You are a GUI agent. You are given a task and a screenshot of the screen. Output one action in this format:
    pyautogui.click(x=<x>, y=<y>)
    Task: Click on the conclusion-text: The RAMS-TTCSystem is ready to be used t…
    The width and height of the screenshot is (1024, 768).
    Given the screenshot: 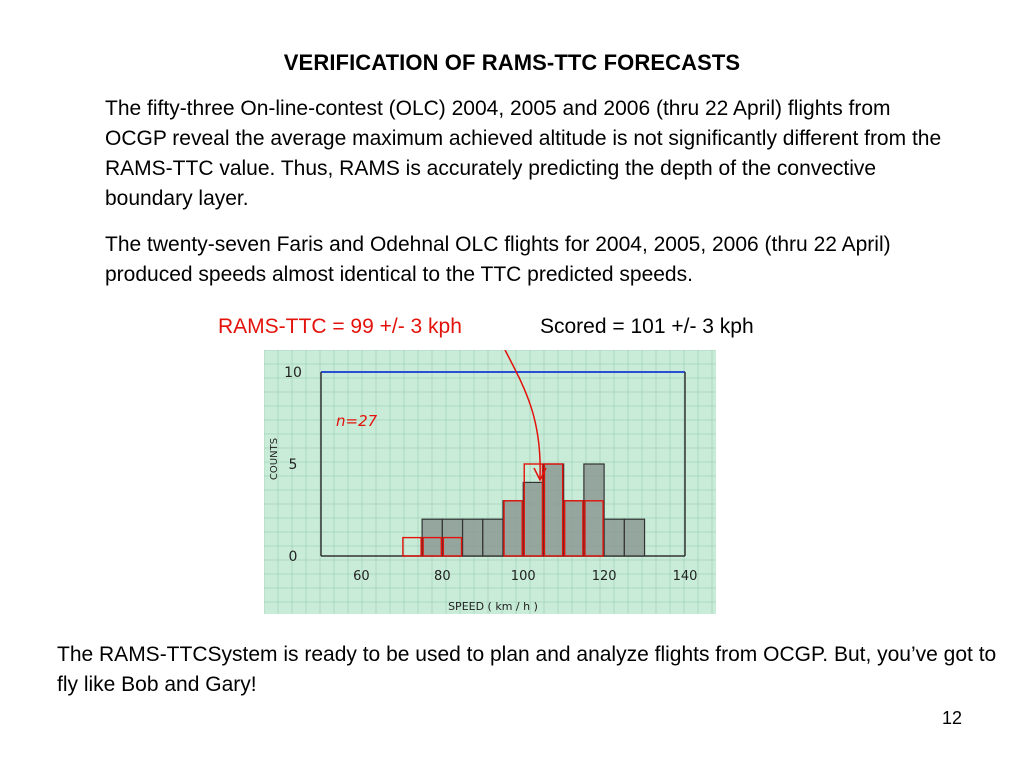 What is the action you would take?
    pyautogui.click(x=527, y=669)
    